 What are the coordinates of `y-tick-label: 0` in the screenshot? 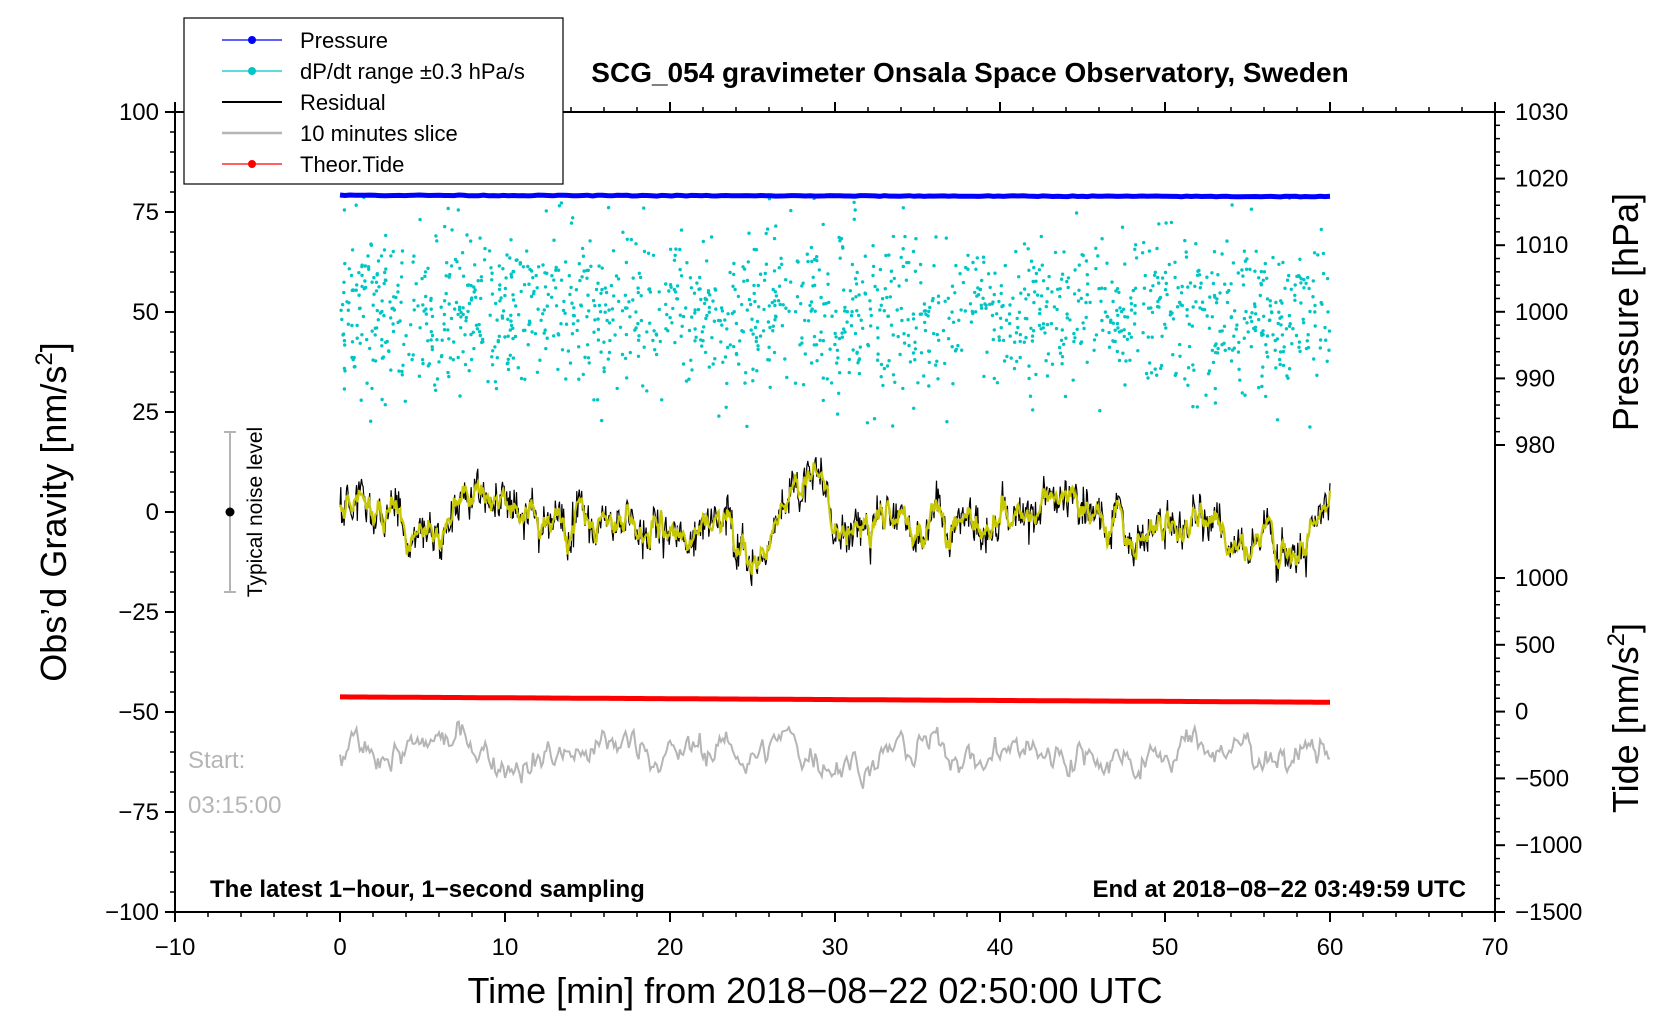 It's located at (152, 512).